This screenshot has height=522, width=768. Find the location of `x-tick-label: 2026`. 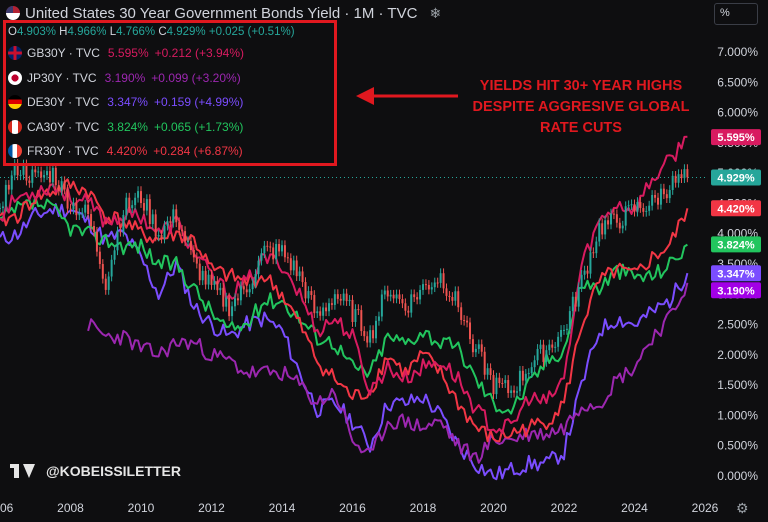

x-tick-label: 2026 is located at coordinates (705, 508).